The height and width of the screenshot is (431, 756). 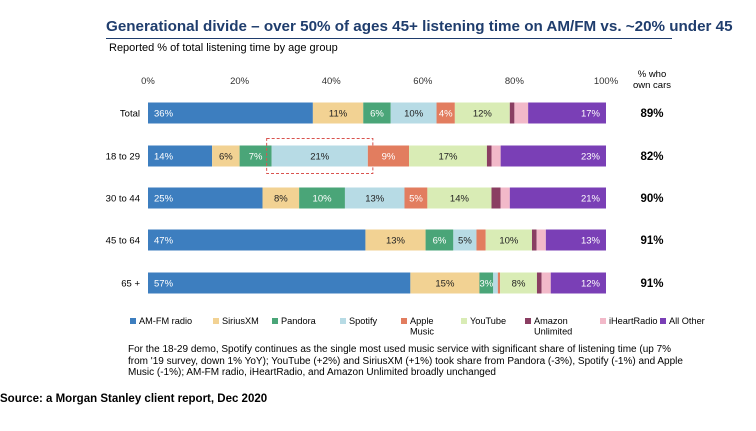 I want to click on legend-label: Apple, so click(x=422, y=321).